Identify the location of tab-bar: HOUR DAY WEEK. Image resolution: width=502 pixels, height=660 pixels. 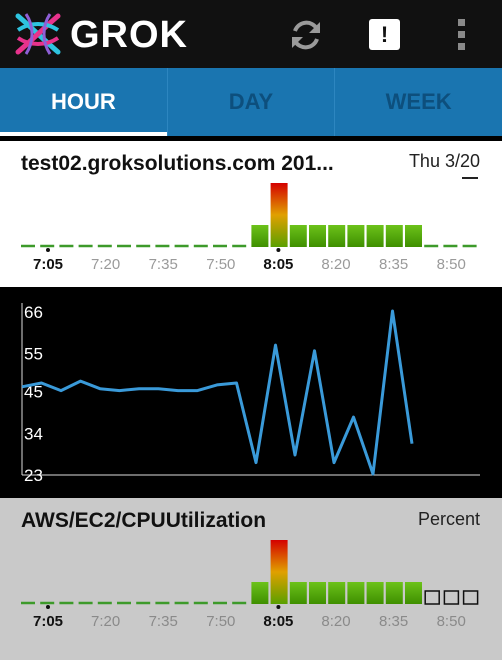
(251, 102).